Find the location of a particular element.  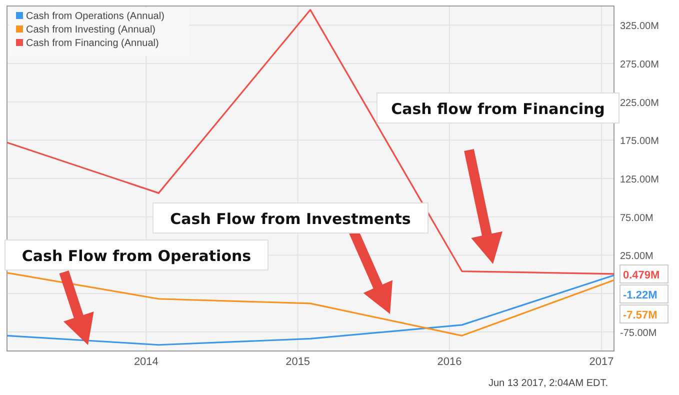

x-tick-label: 2017 is located at coordinates (601, 362).